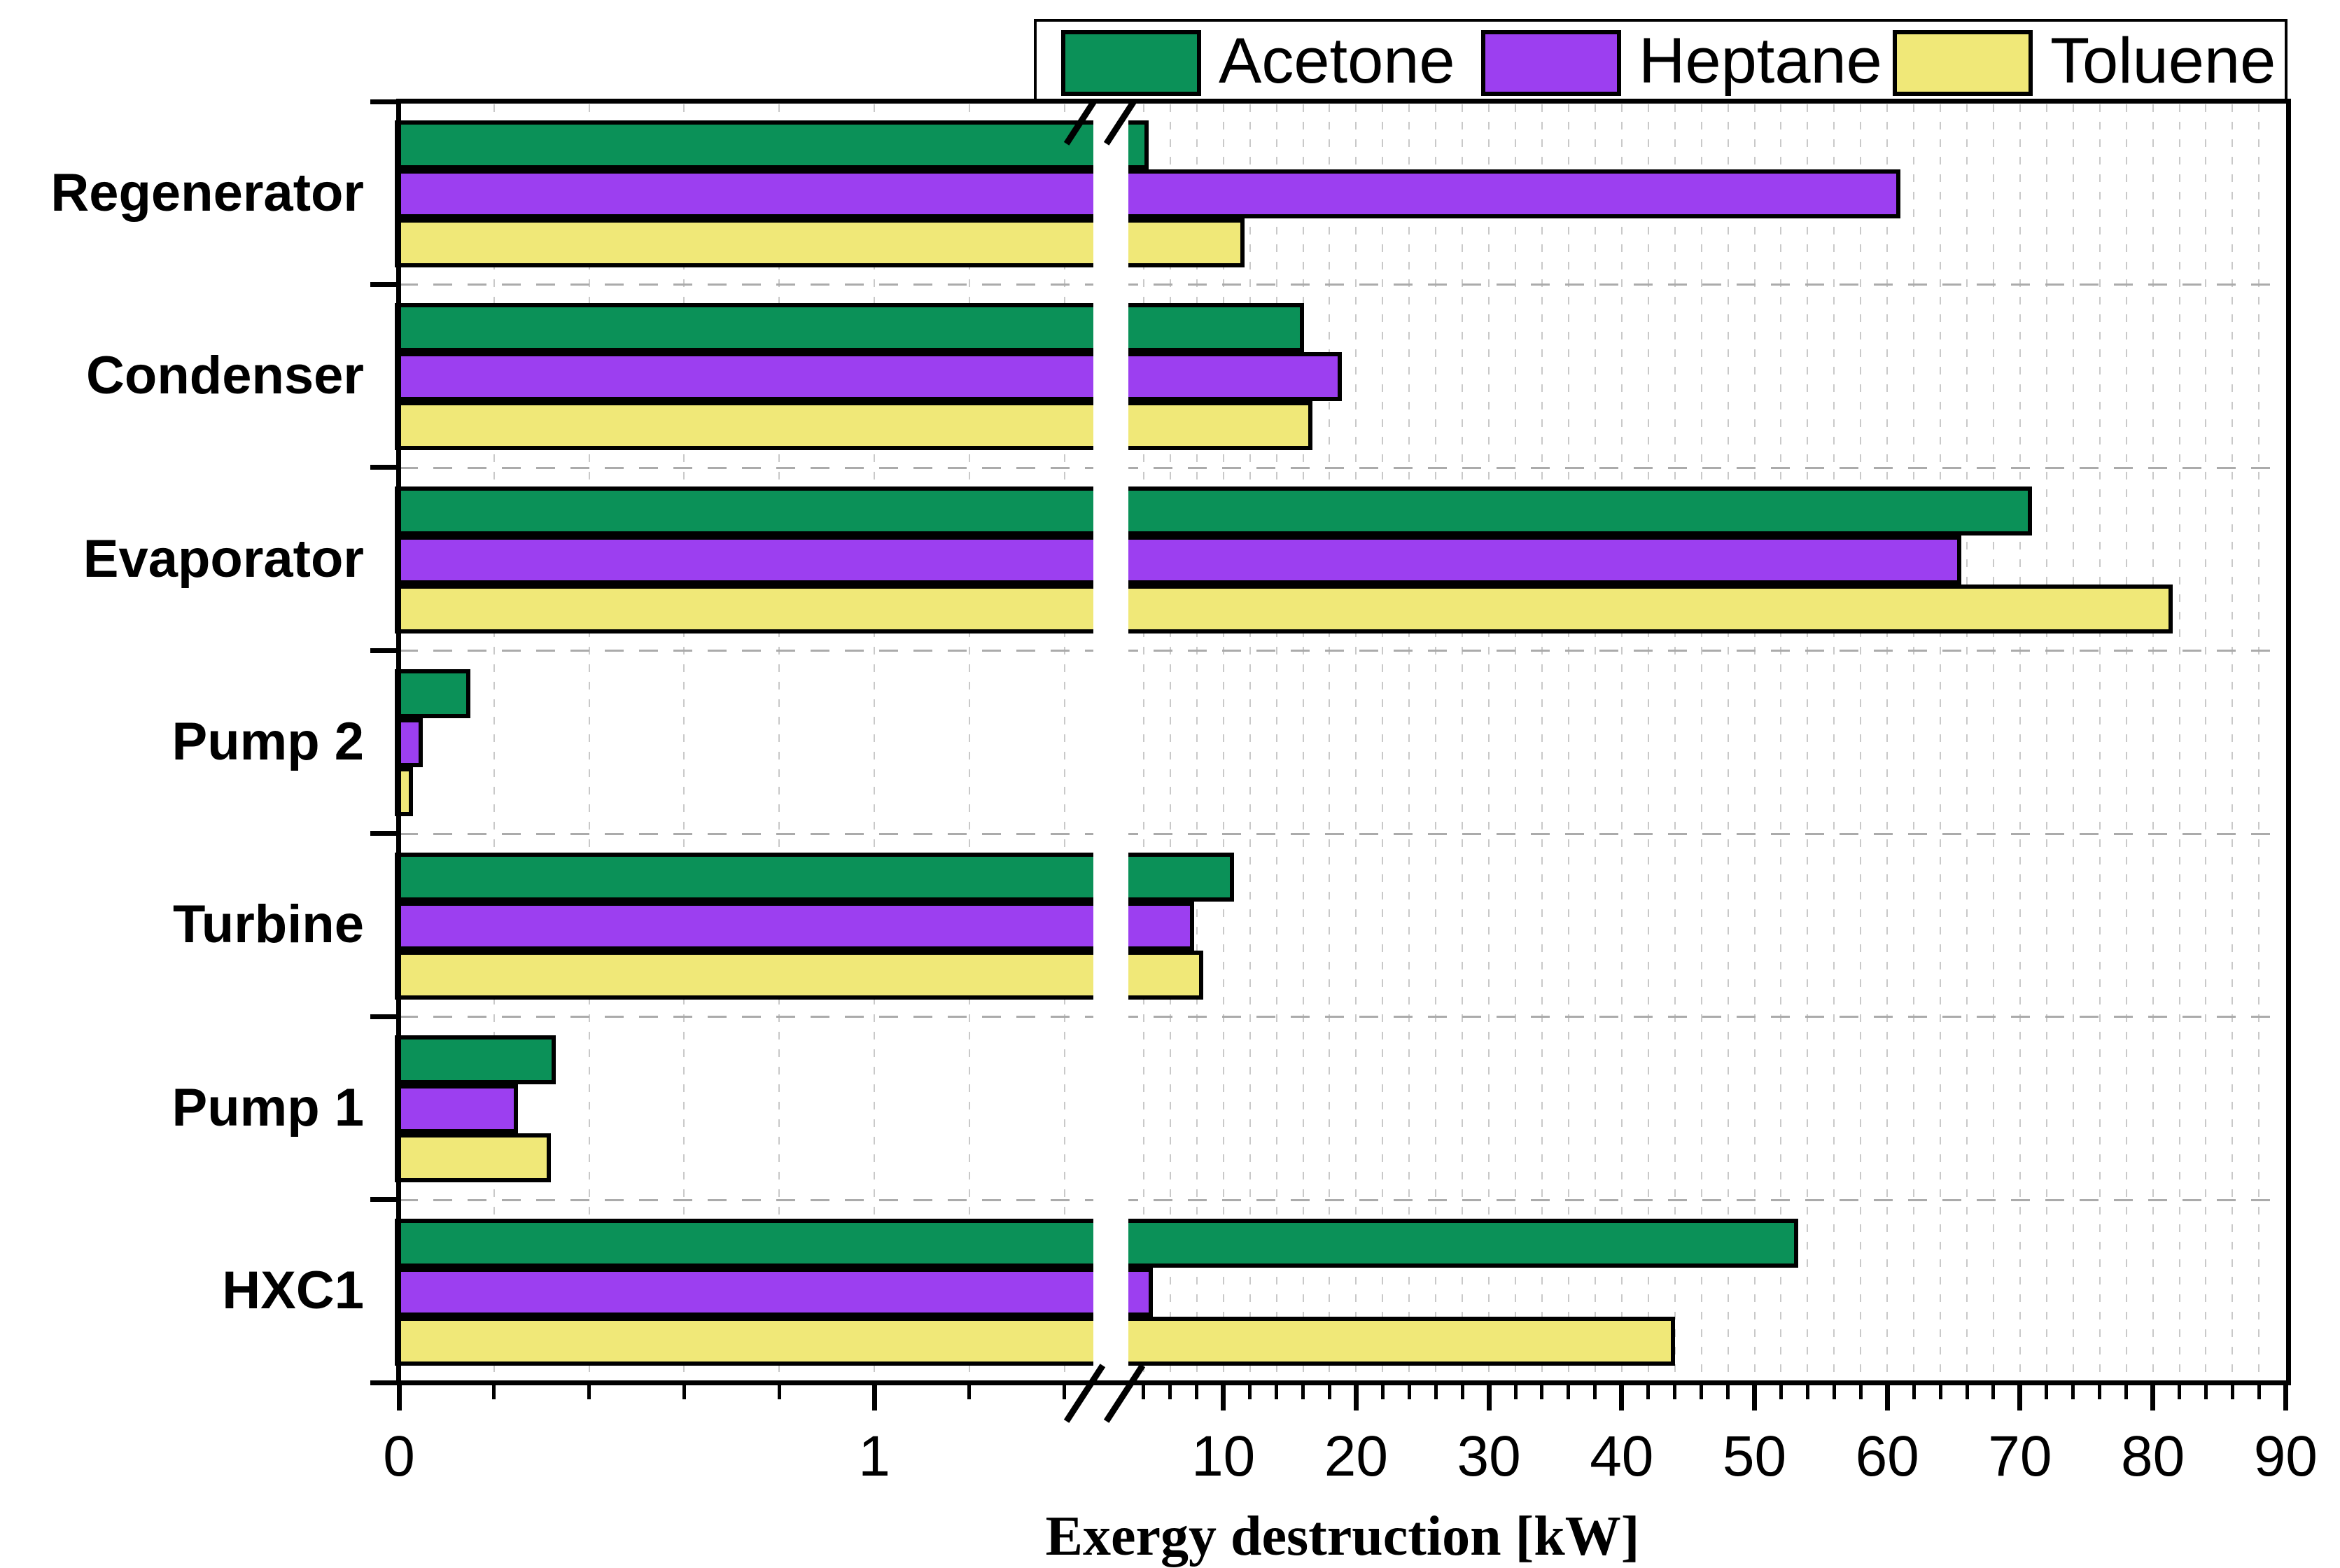 The width and height of the screenshot is (2340, 1568). What do you see at coordinates (853, 426) in the screenshot?
I see `bar-toluene-condenser` at bounding box center [853, 426].